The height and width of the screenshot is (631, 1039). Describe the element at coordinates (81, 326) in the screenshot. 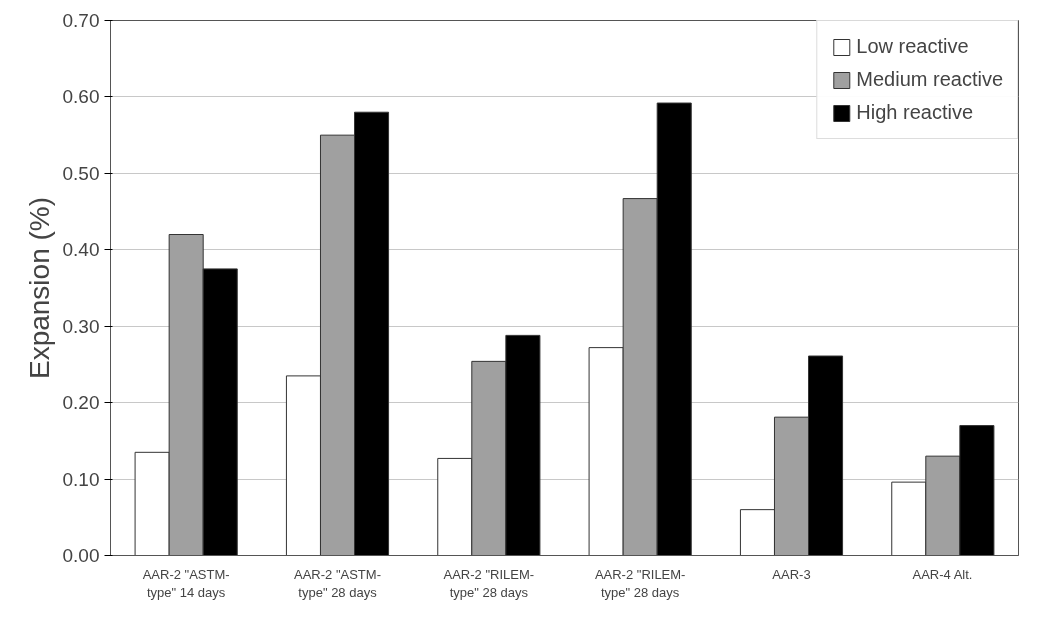

I see `y-tick-label: 0.30` at that location.